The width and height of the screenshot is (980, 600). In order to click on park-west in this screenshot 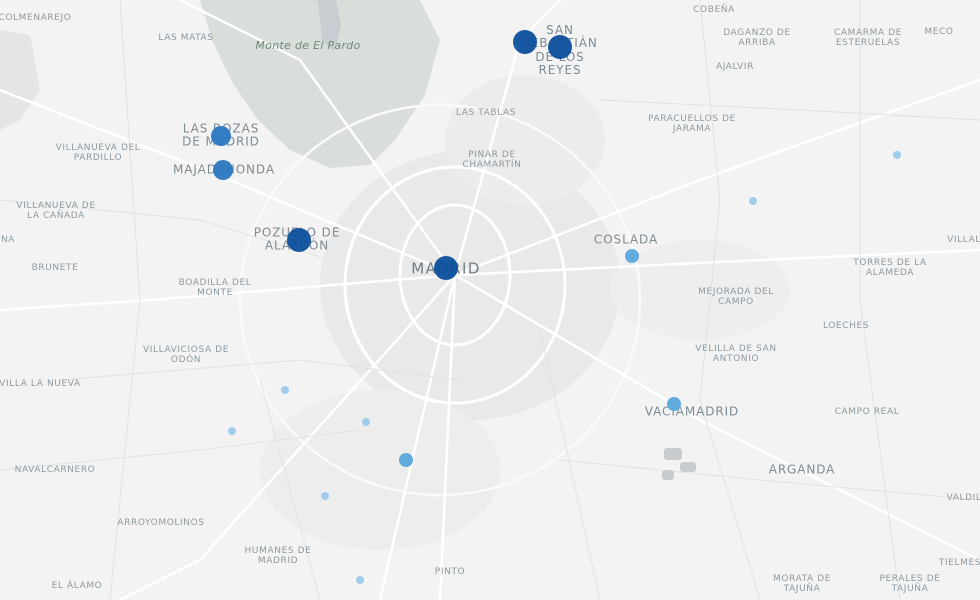, I will do `click(20, 80)`.